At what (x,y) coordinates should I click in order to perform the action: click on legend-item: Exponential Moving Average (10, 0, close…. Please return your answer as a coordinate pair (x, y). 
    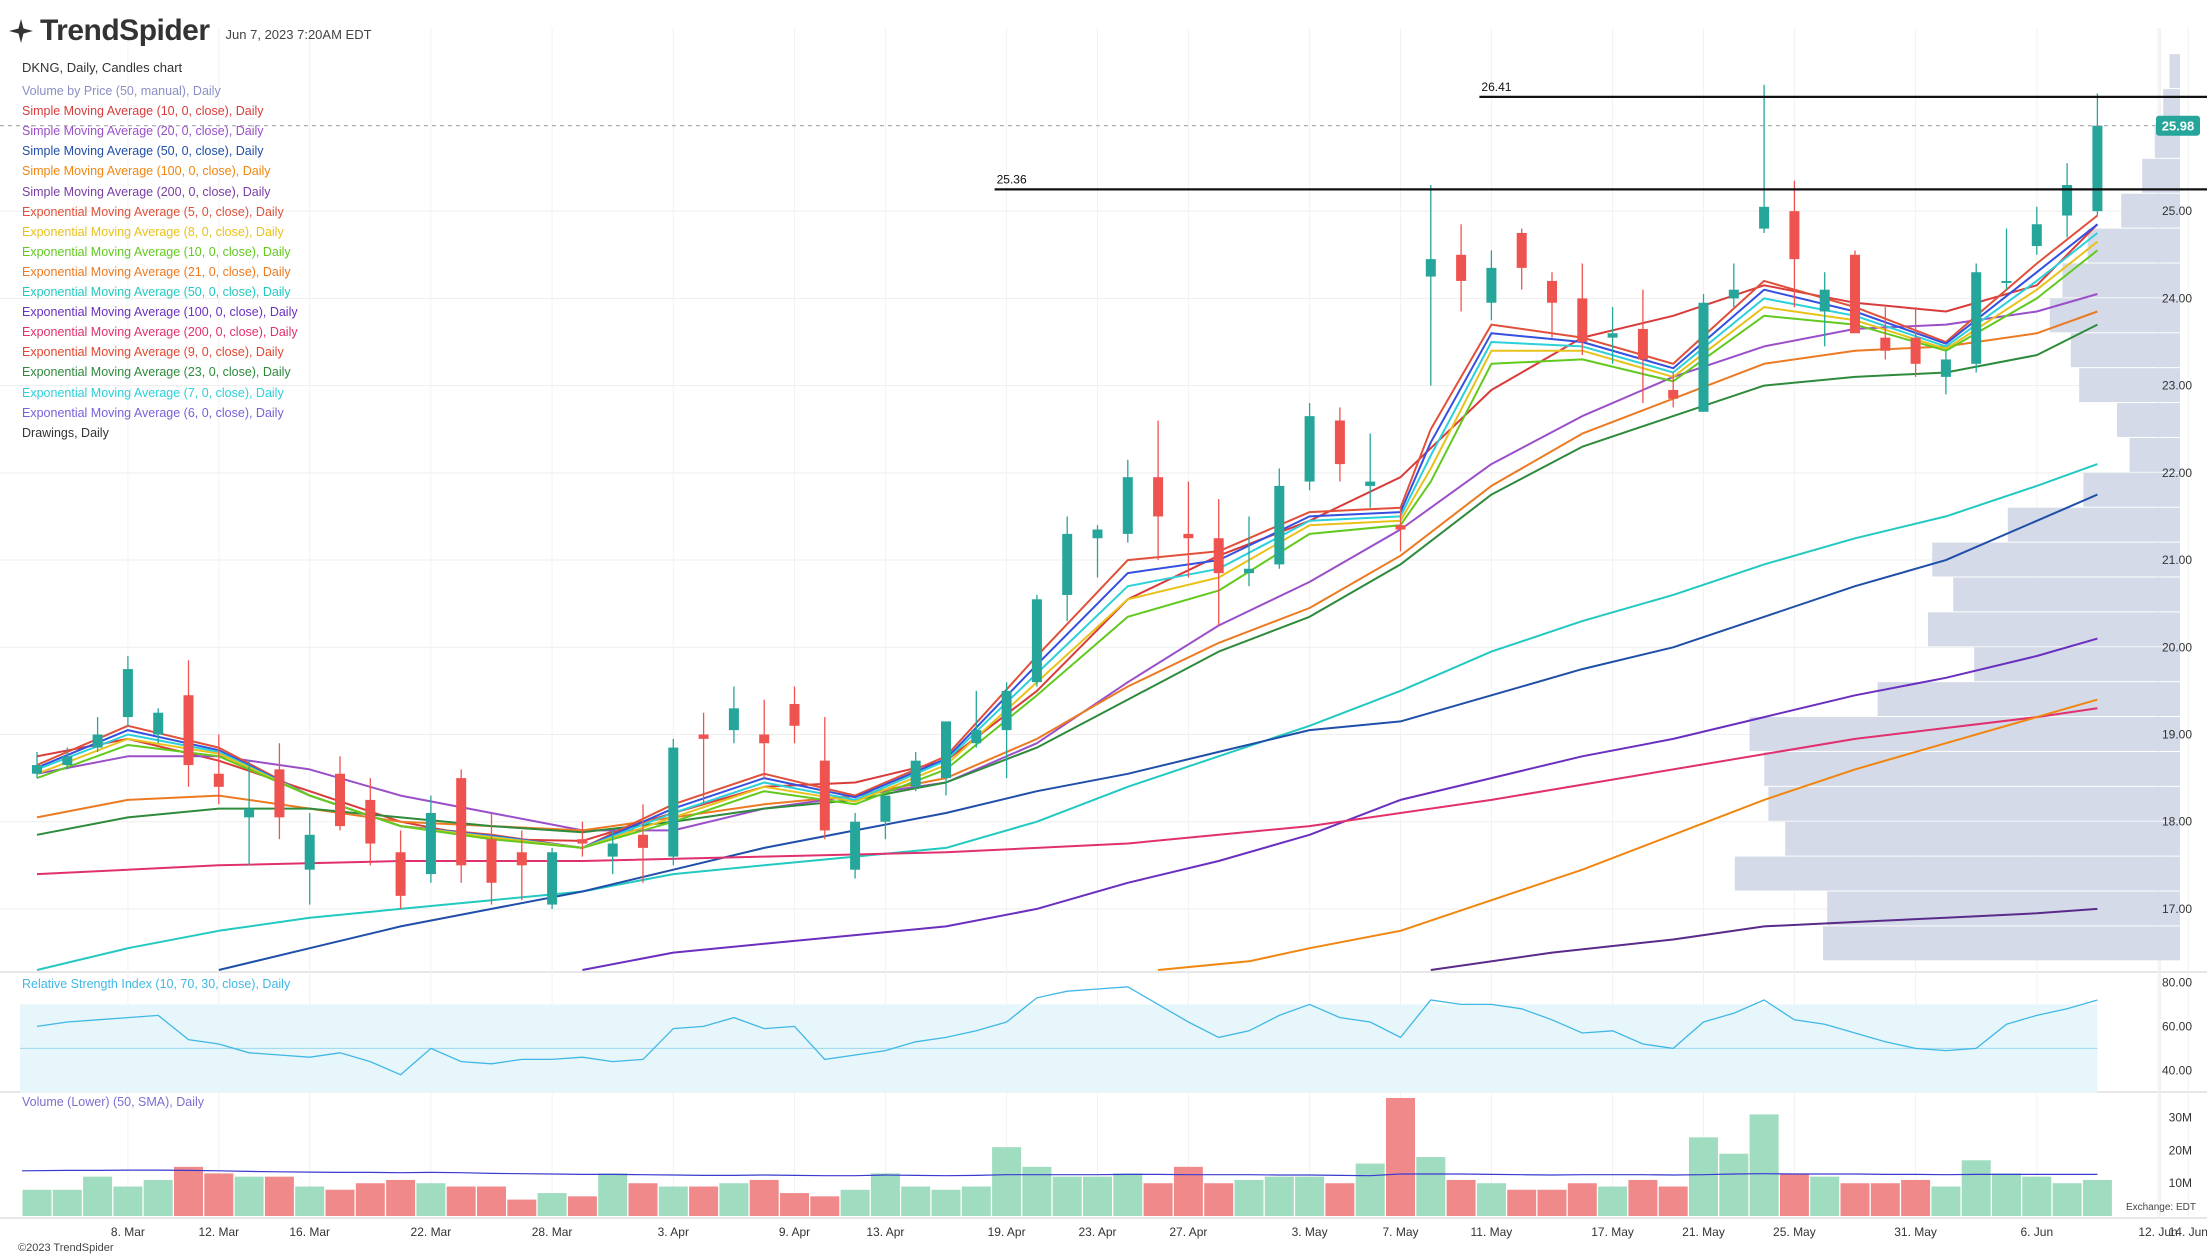
    Looking at the image, I should click on (156, 251).